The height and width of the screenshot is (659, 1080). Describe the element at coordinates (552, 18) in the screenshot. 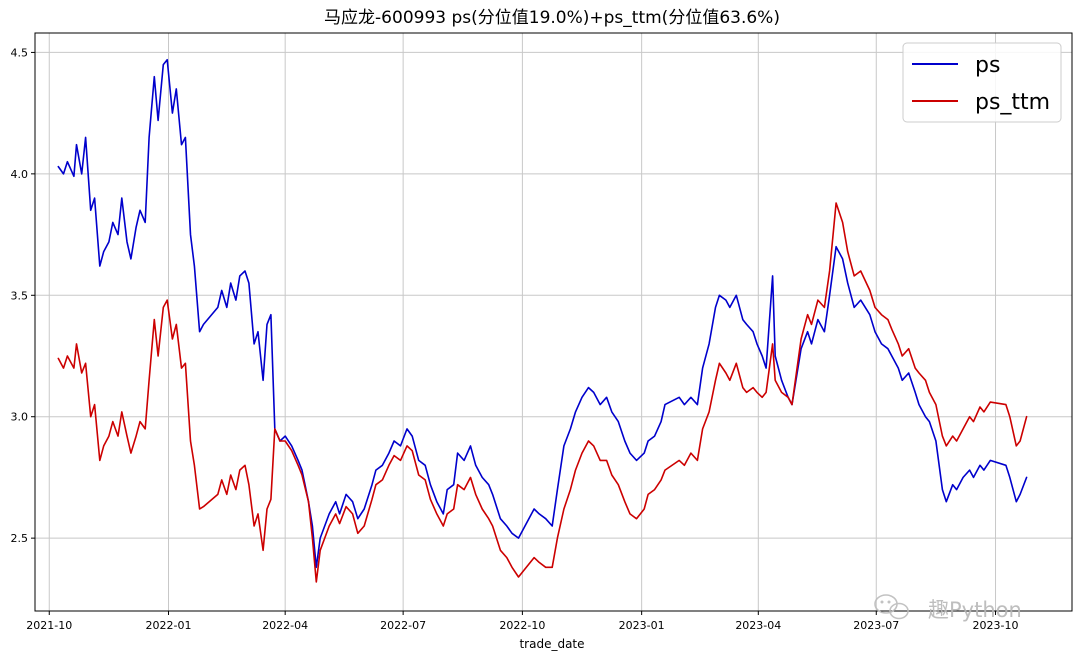

I see `chart-title: 马应龙-600993 ps(分位值19.0%)+ps_ttm(分位值63.6%)` at that location.